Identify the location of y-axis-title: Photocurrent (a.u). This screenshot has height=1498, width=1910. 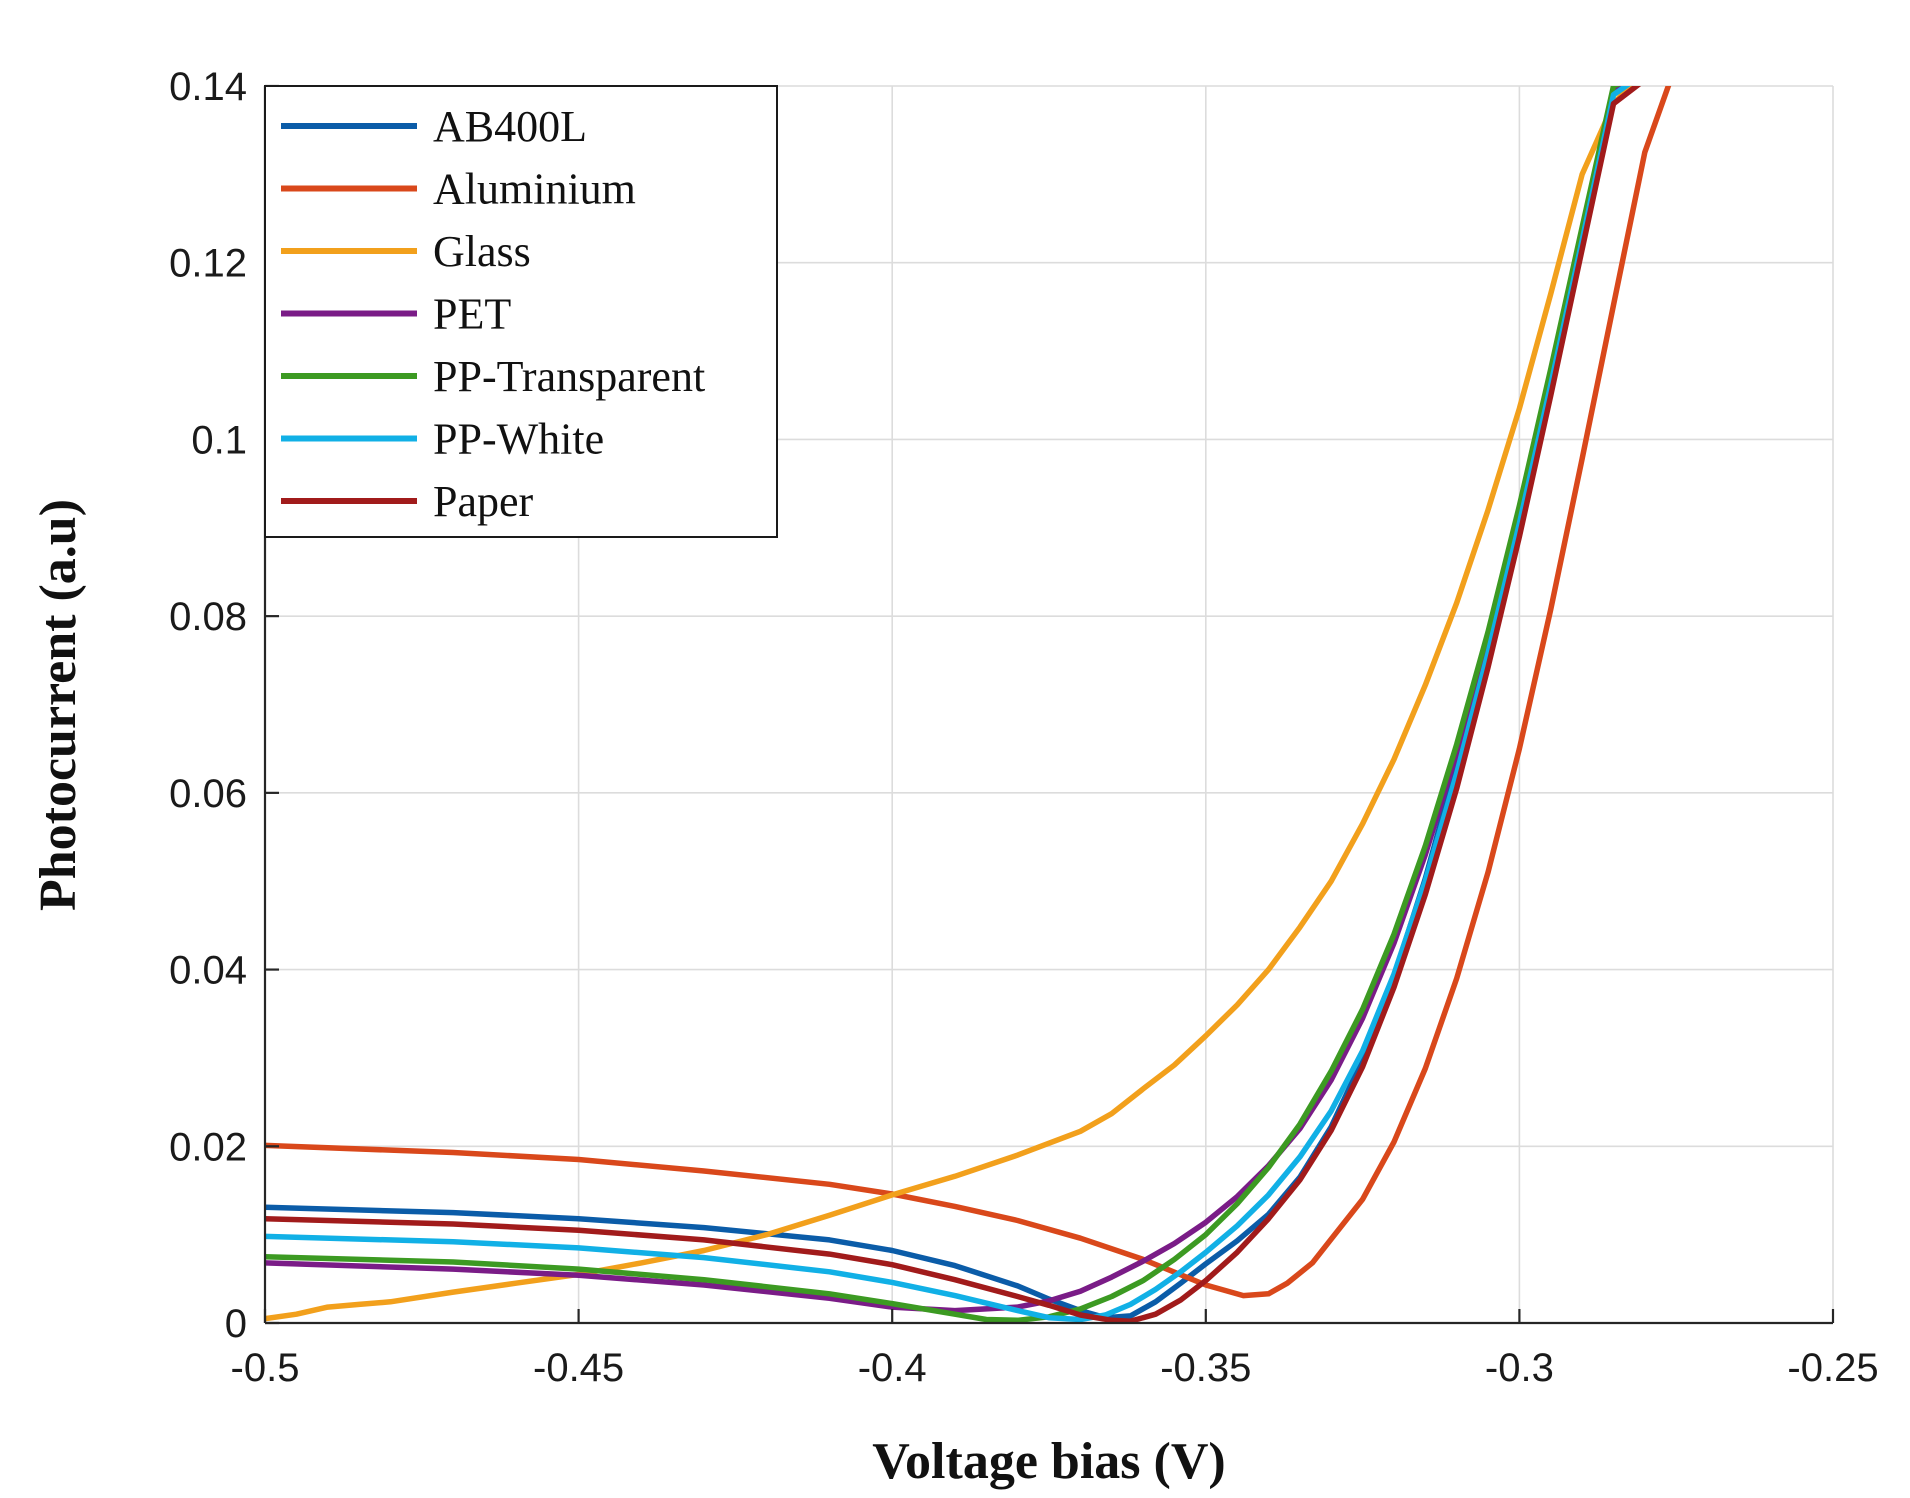
(58, 705).